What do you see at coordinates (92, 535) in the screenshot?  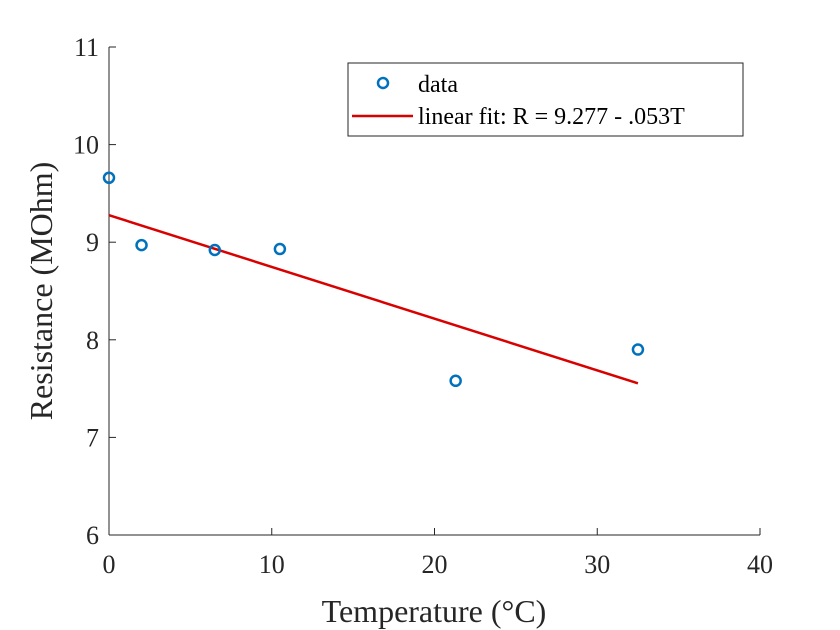 I see `y-tick-label: 6` at bounding box center [92, 535].